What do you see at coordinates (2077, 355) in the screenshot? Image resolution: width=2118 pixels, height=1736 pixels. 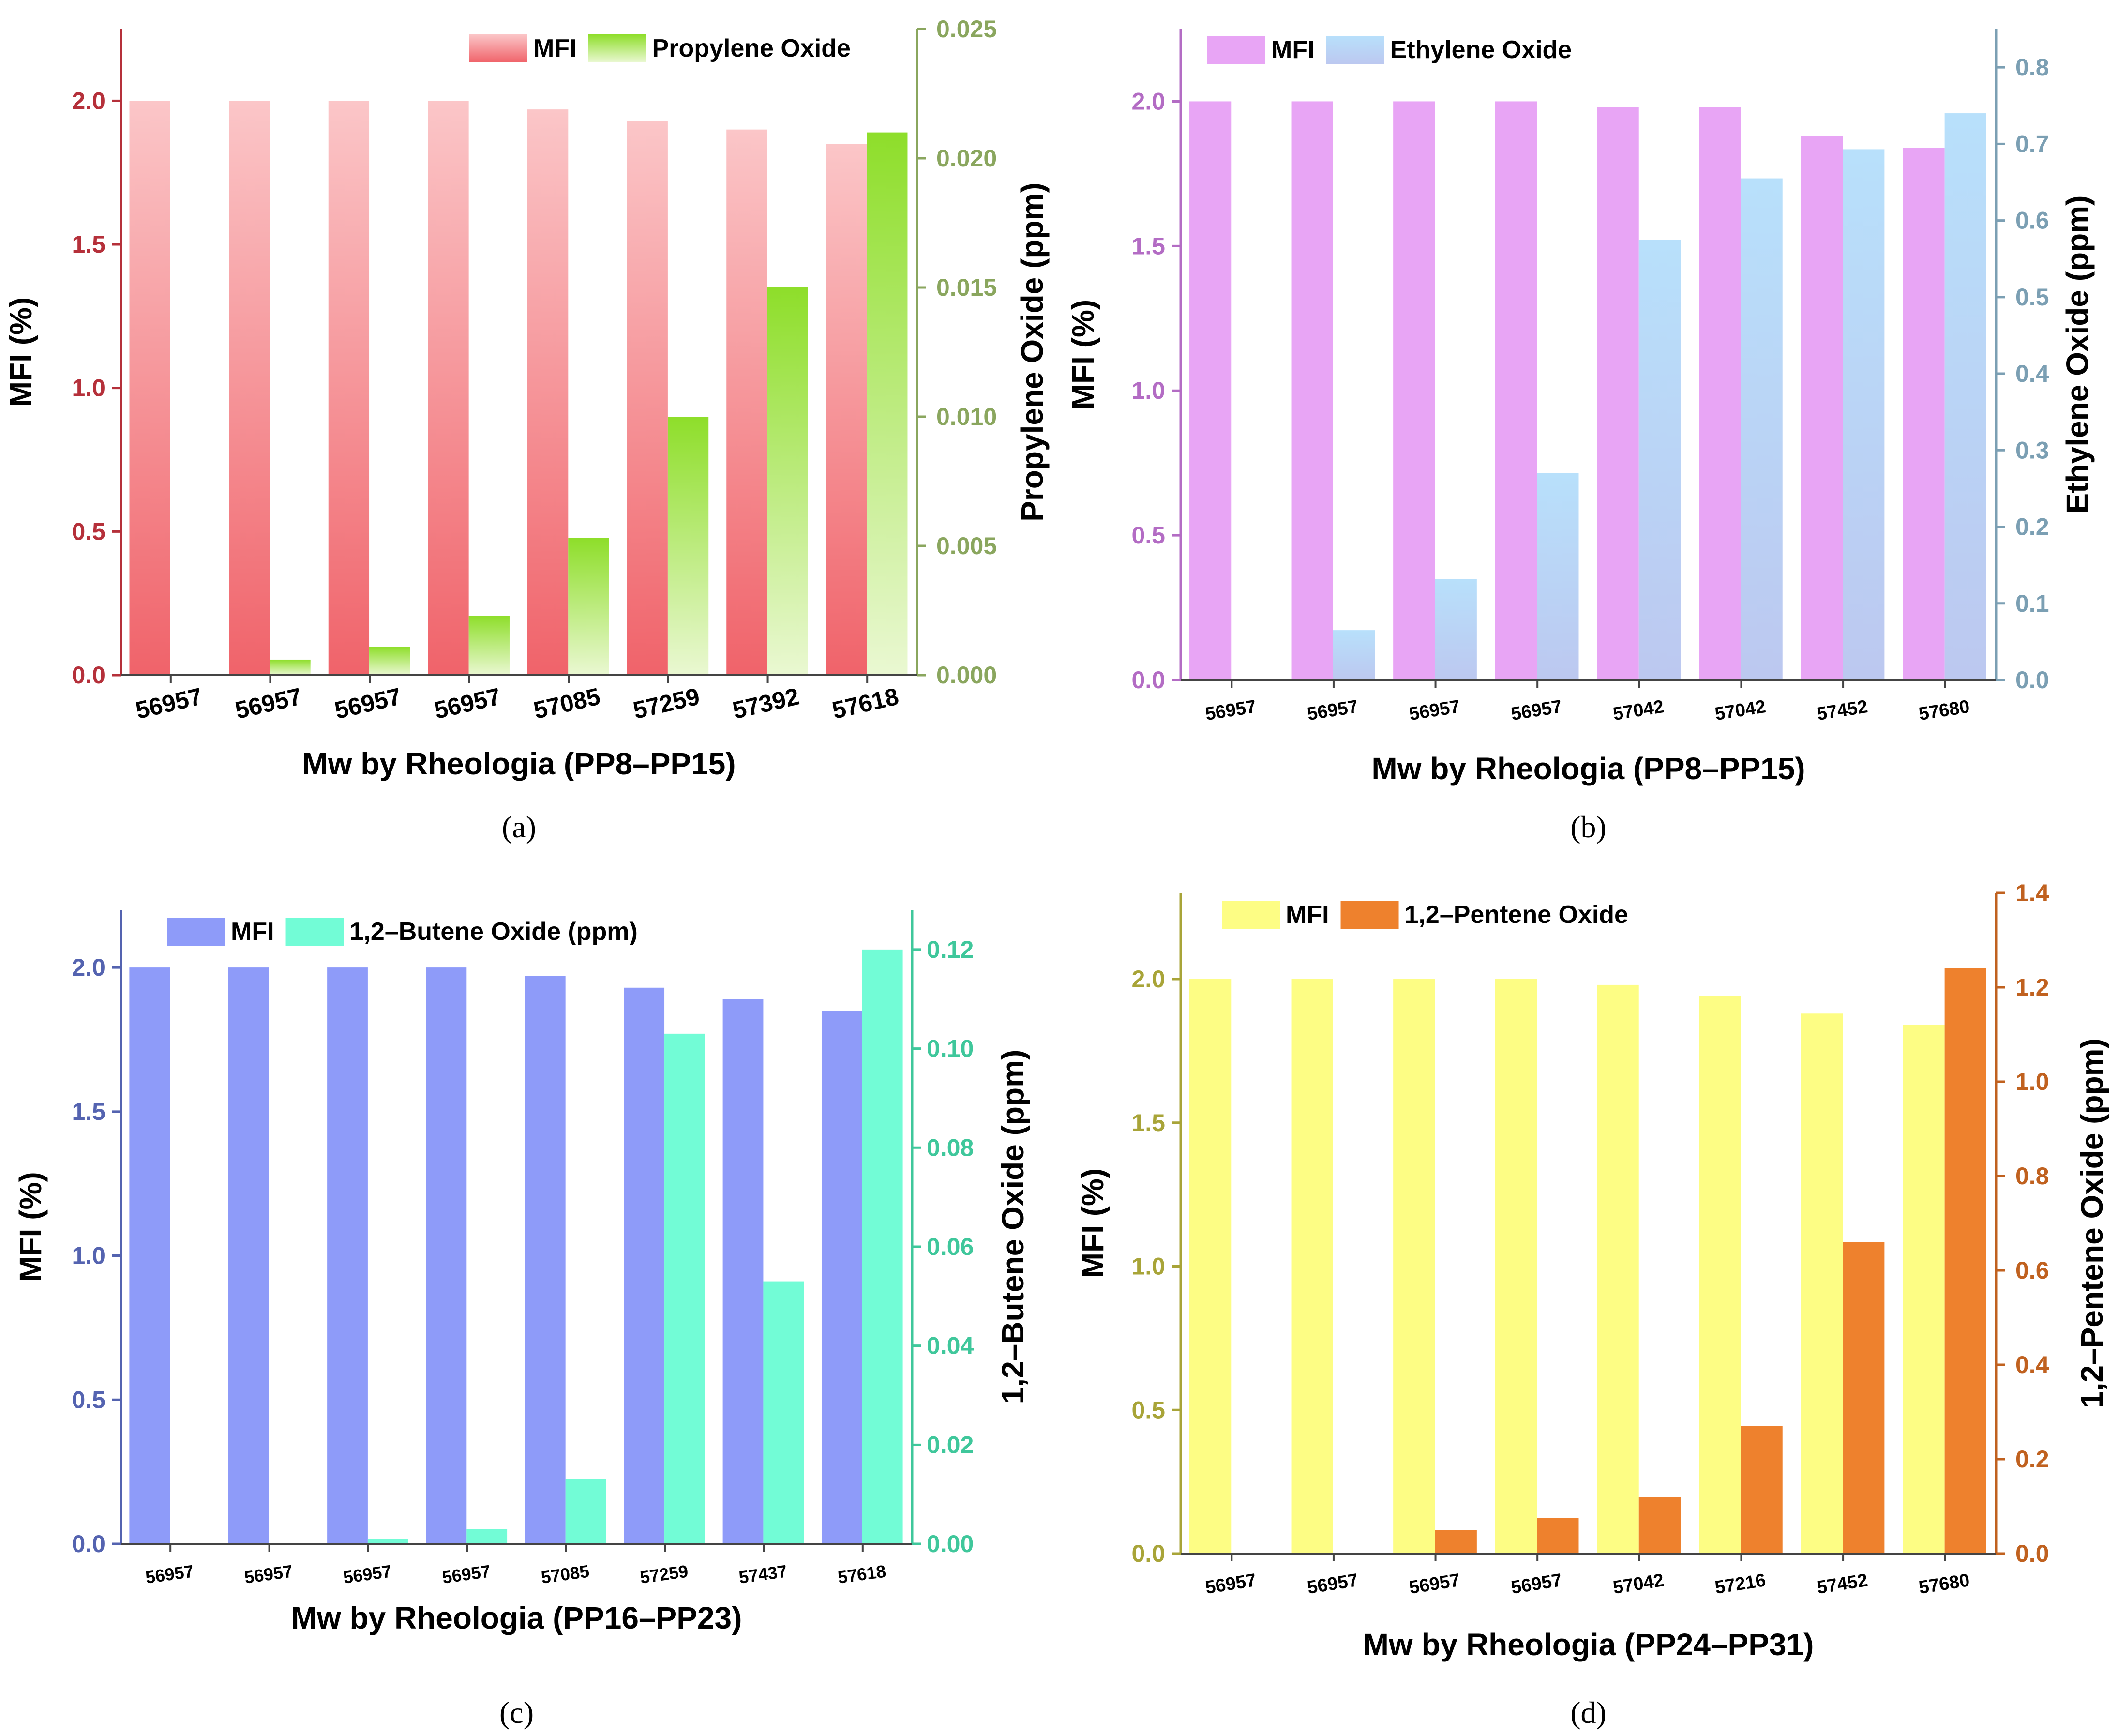 I see `right-axis-title: Ethylene Oxide (ppm)` at bounding box center [2077, 355].